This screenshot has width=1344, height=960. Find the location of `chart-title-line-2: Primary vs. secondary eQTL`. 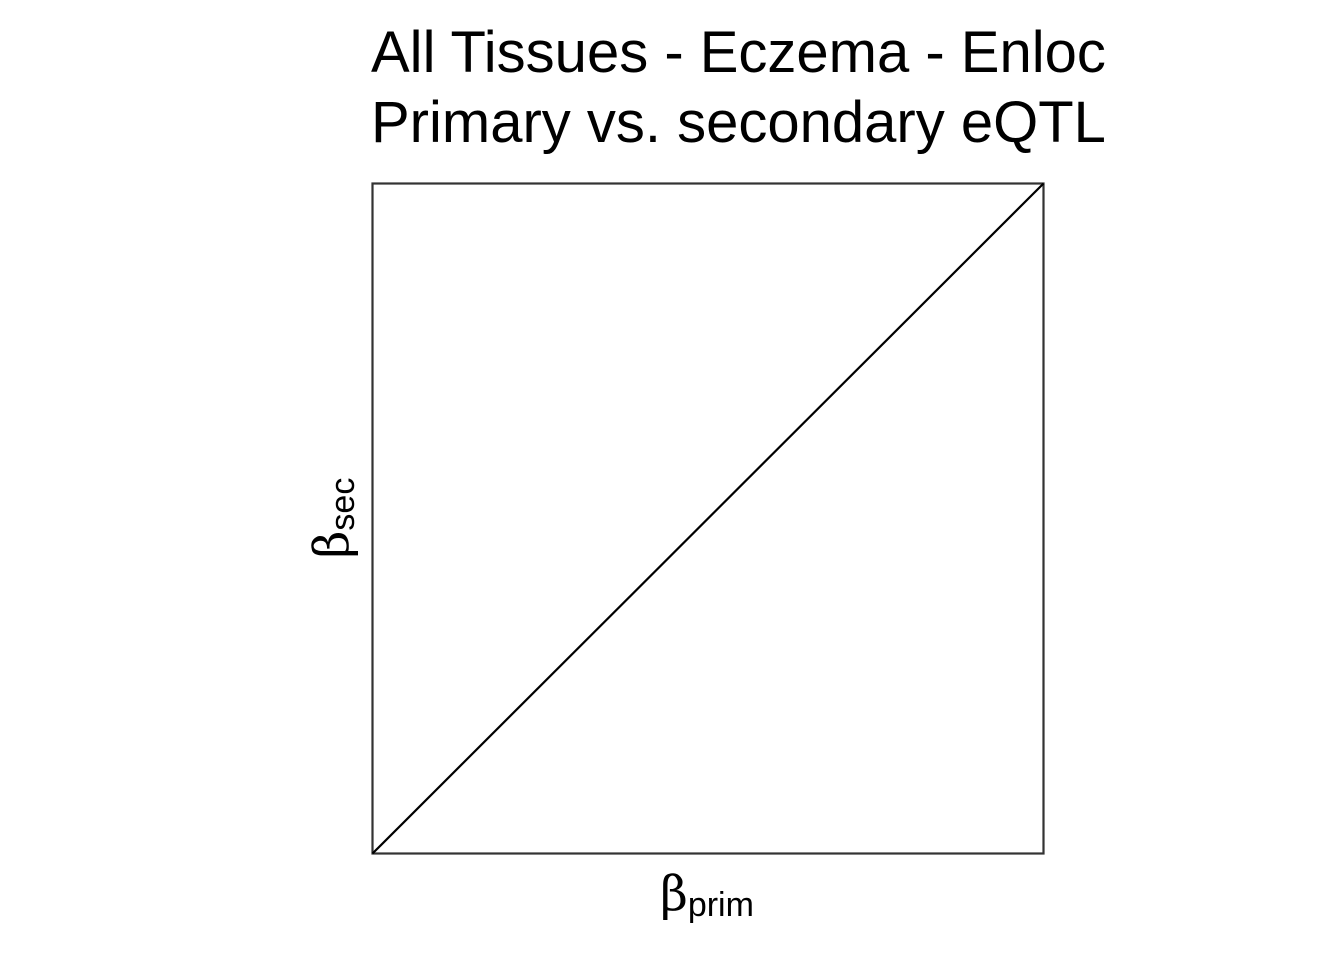

chart-title-line-2: Primary vs. secondary eQTL is located at coordinates (738, 122).